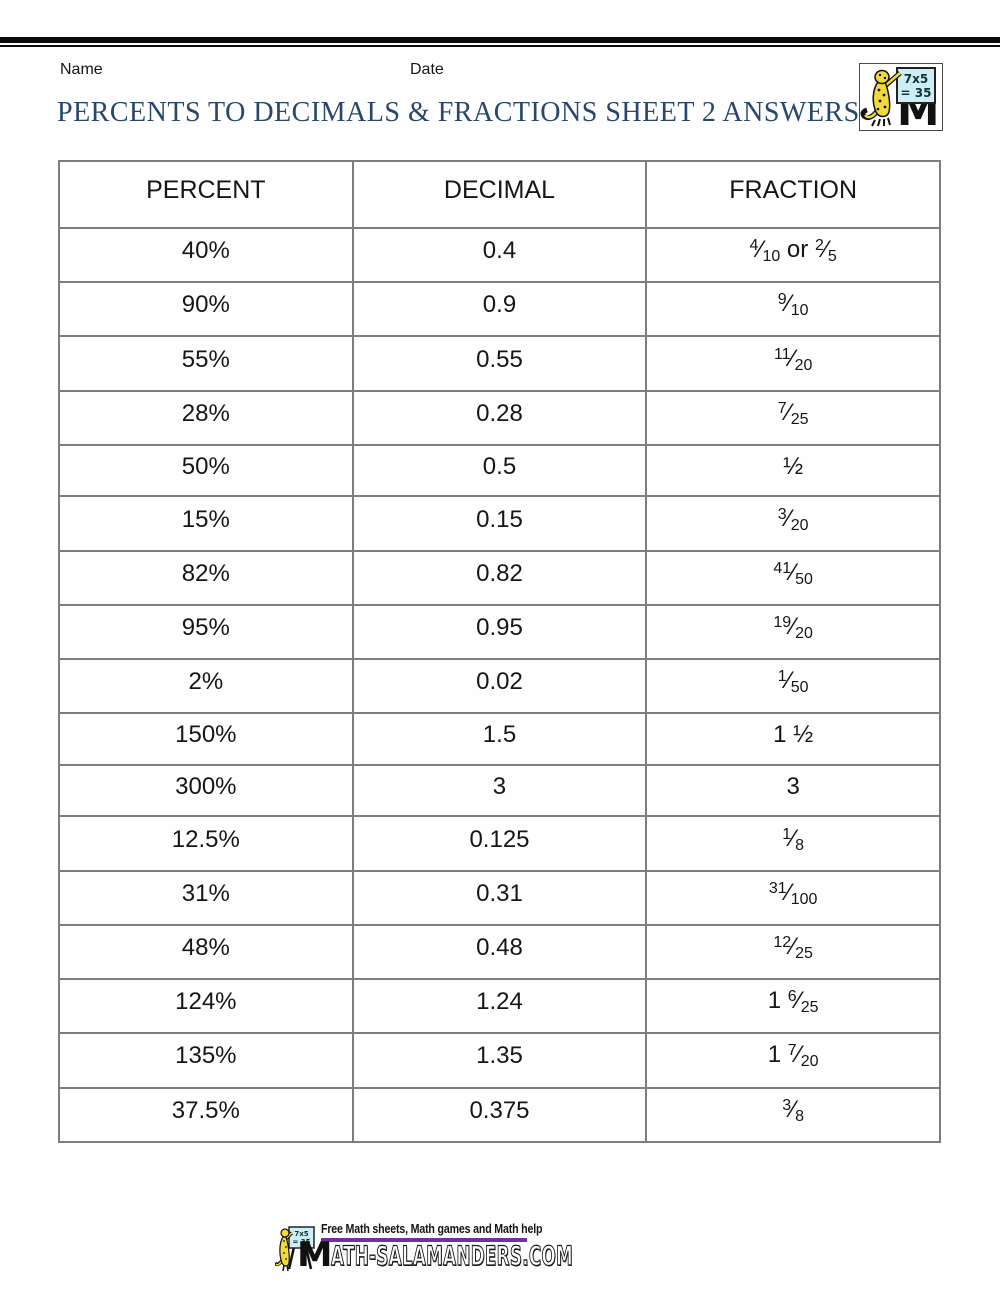 This screenshot has height=1294, width=1000. I want to click on percent-cell: 95%, so click(206, 632).